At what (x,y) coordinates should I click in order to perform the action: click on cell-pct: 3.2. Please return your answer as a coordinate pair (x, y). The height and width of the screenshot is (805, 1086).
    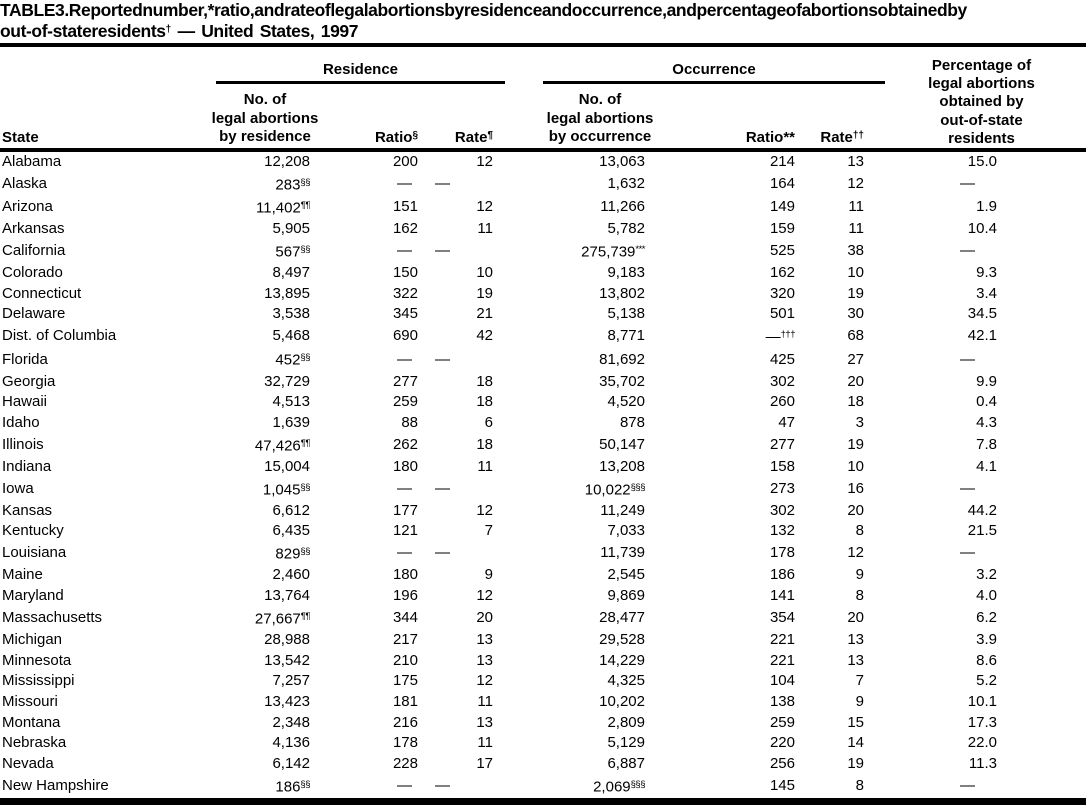
    Looking at the image, I should click on (986, 575).